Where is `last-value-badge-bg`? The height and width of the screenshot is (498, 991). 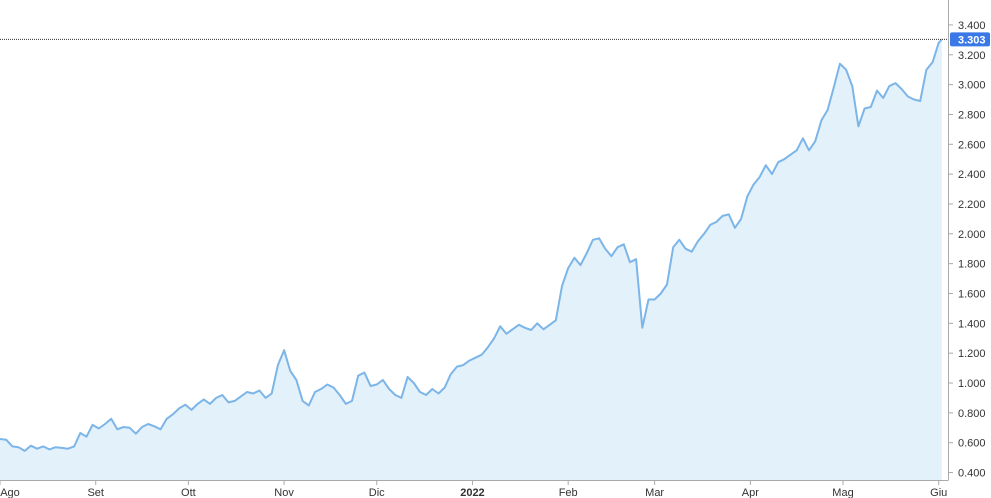
last-value-badge-bg is located at coordinates (970, 39).